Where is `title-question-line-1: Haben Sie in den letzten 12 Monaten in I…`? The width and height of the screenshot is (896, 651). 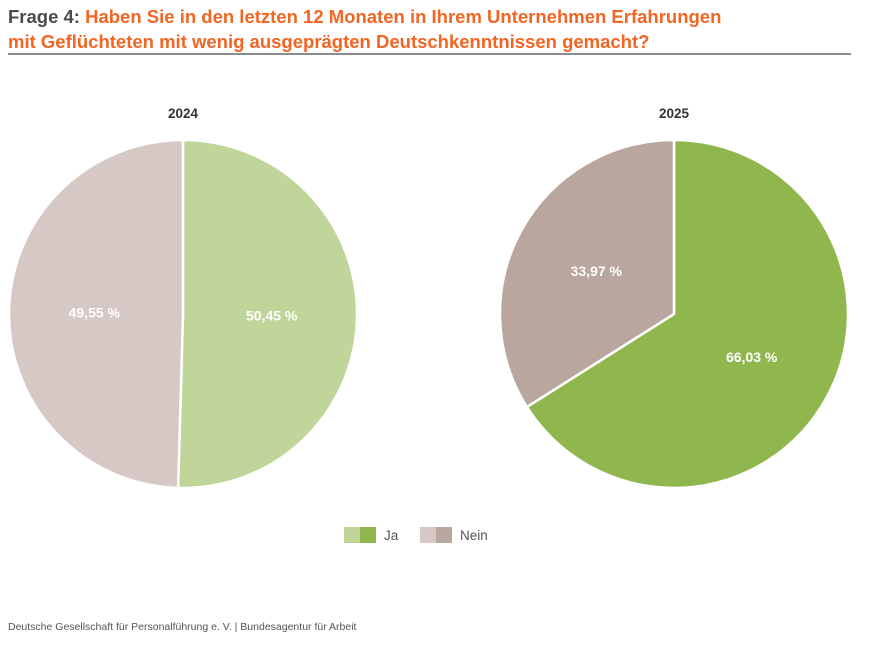 title-question-line-1: Haben Sie in den letzten 12 Monaten in I… is located at coordinates (403, 16).